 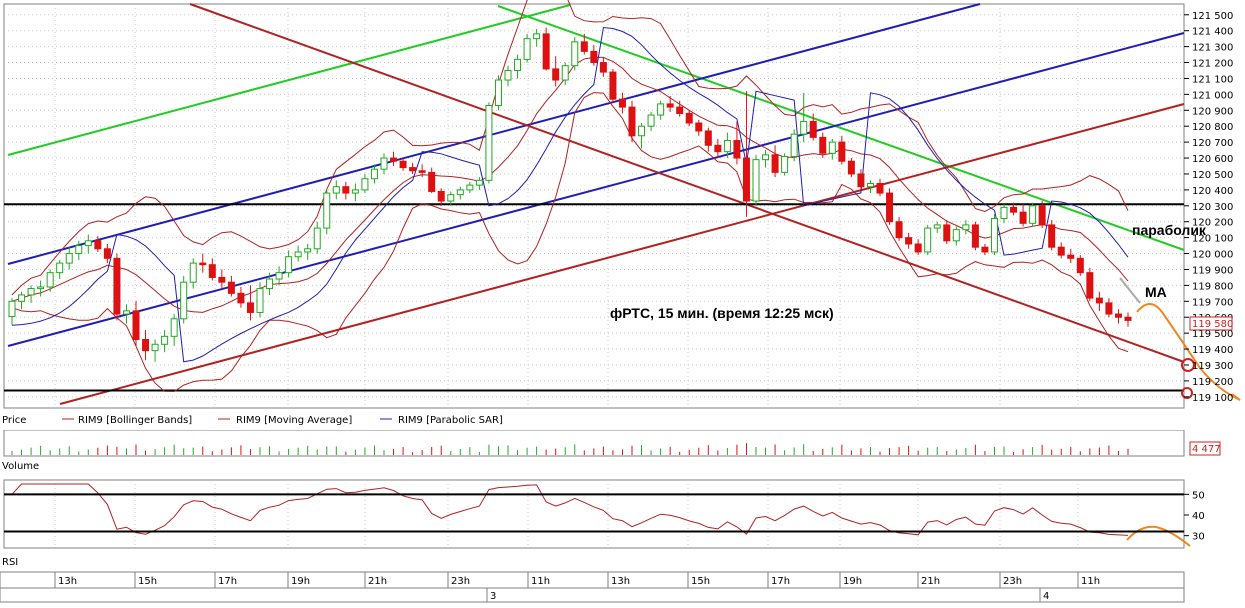 I want to click on price-tick-label: 119 300, so click(x=1212, y=366).